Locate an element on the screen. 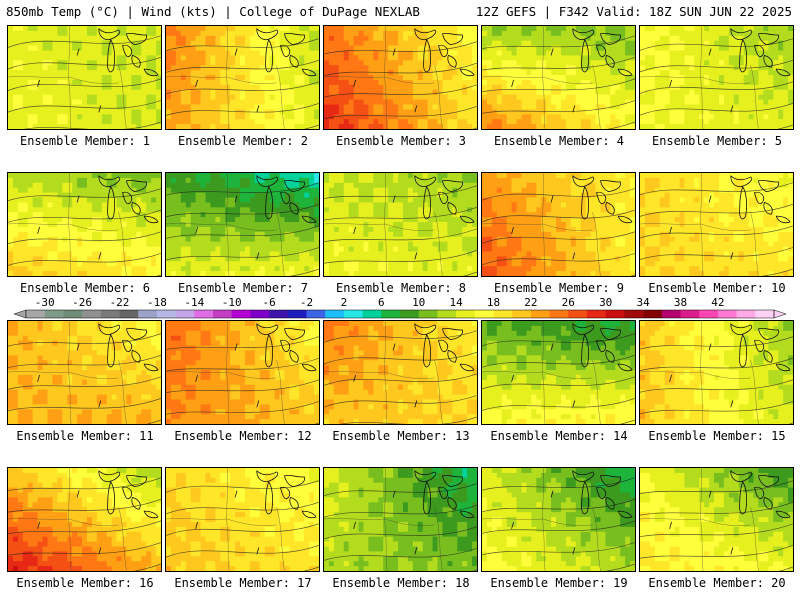 The width and height of the screenshot is (800, 600). colorbar-tick-label: 34 is located at coordinates (643, 302).